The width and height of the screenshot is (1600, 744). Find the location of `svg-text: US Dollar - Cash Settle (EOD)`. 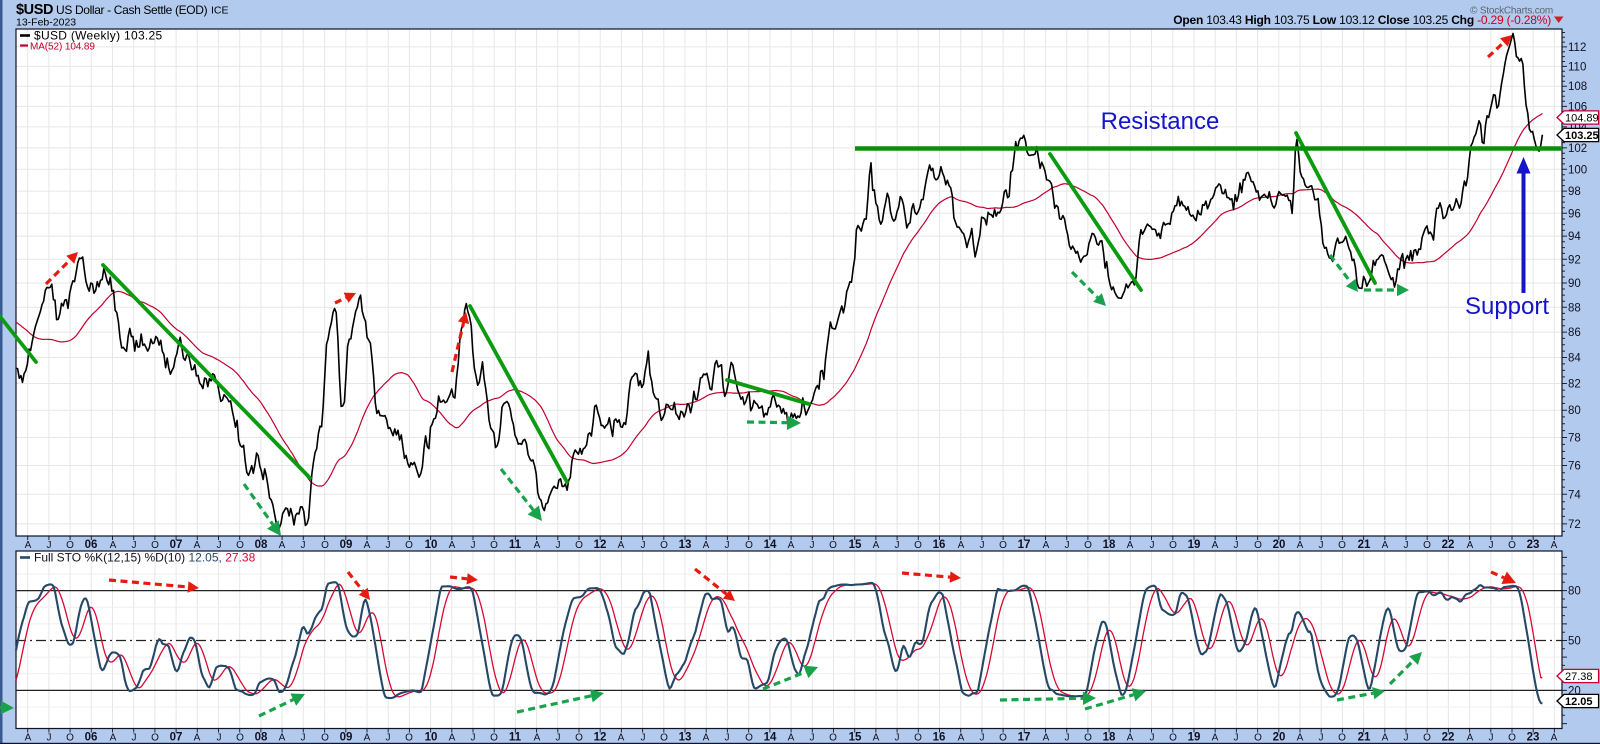

svg-text: US Dollar - Cash Settle (EOD) is located at coordinates (132, 10).